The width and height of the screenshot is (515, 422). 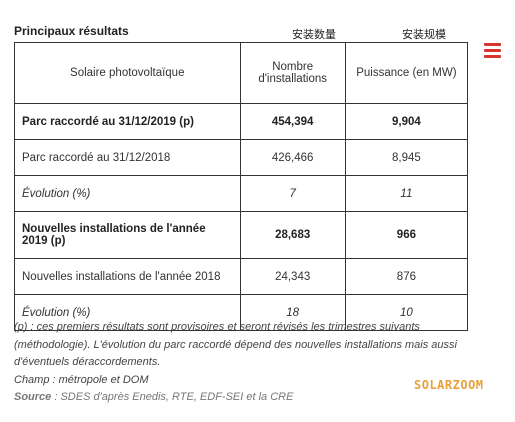 What do you see at coordinates (292, 235) in the screenshot?
I see `row-count: 28,683` at bounding box center [292, 235].